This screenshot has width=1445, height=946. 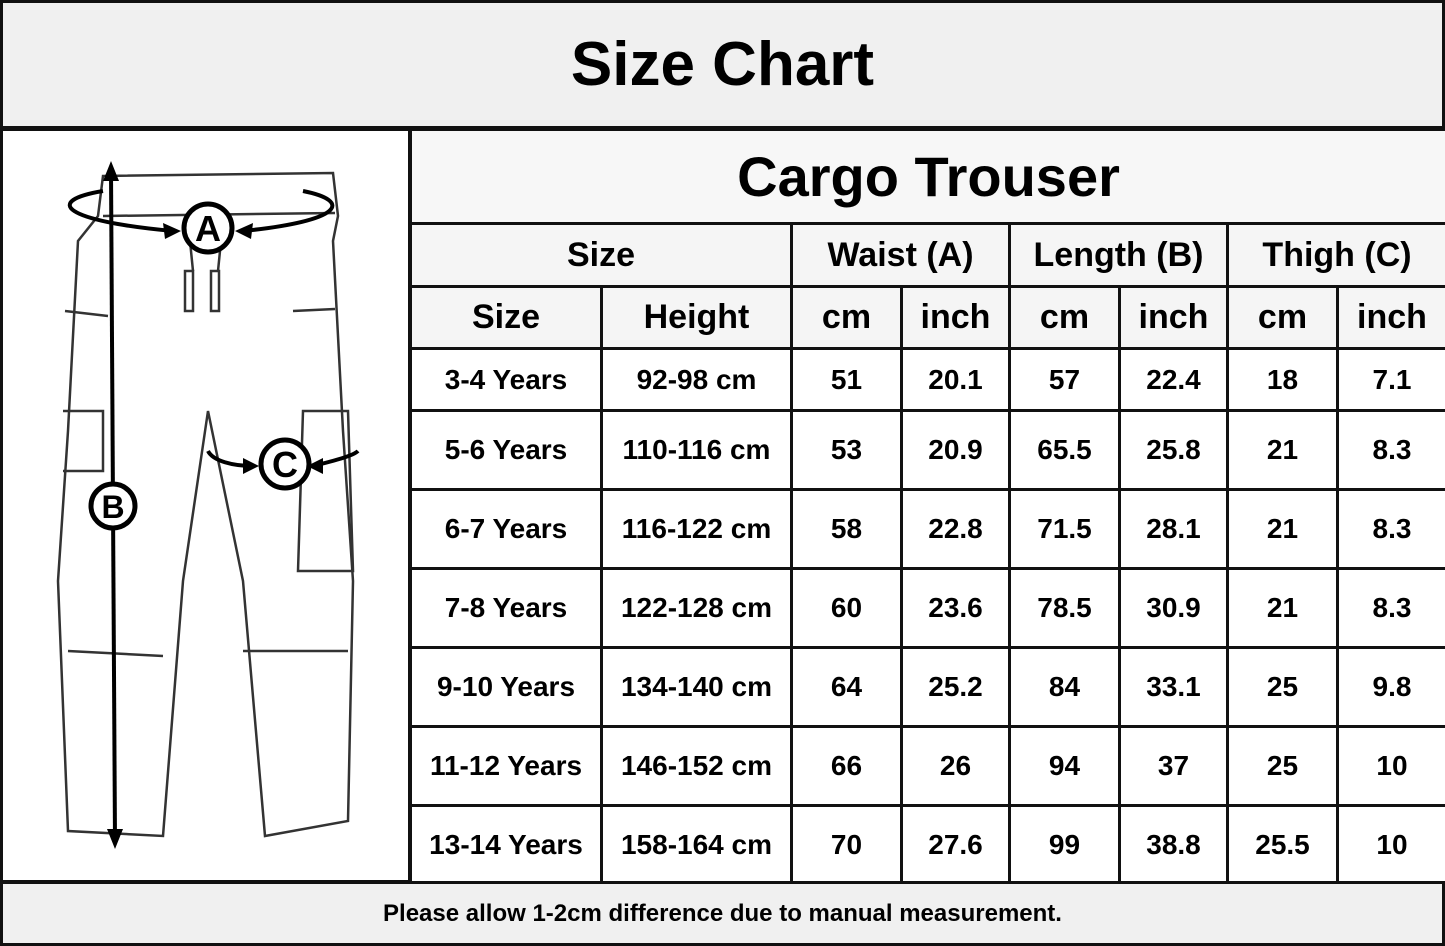 What do you see at coordinates (1173, 608) in the screenshot?
I see `table-cell: 30.9` at bounding box center [1173, 608].